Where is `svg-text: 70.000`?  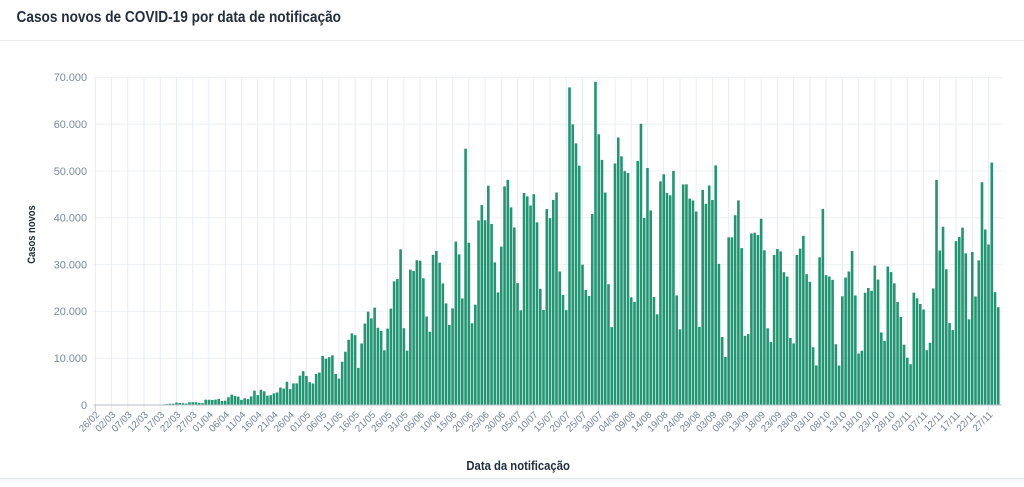 svg-text: 70.000 is located at coordinates (70, 78).